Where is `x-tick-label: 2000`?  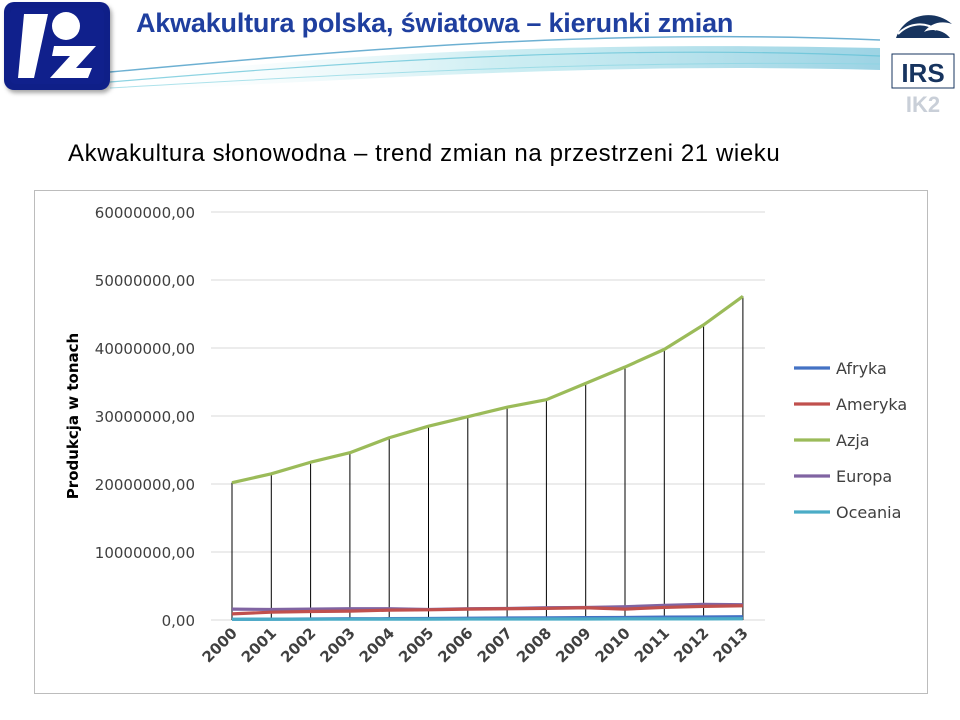
x-tick-label: 2000 is located at coordinates (220, 645).